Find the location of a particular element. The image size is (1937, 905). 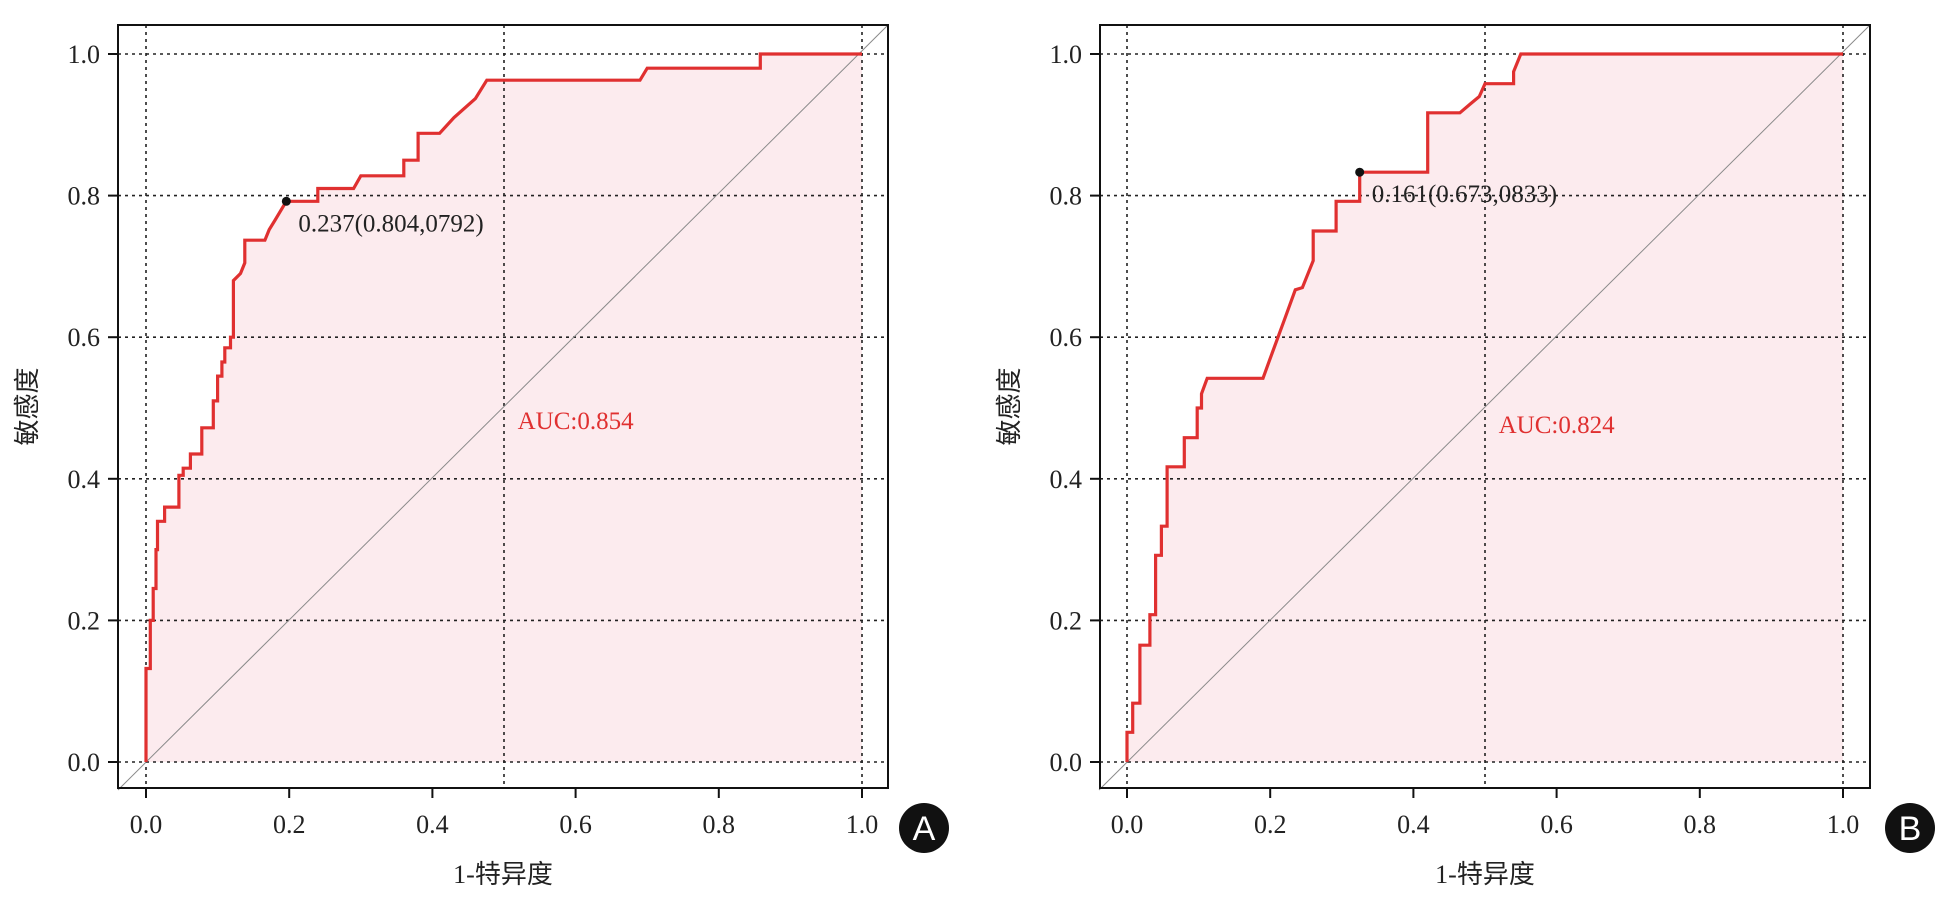

panel-badge: A is located at coordinates (924, 828).